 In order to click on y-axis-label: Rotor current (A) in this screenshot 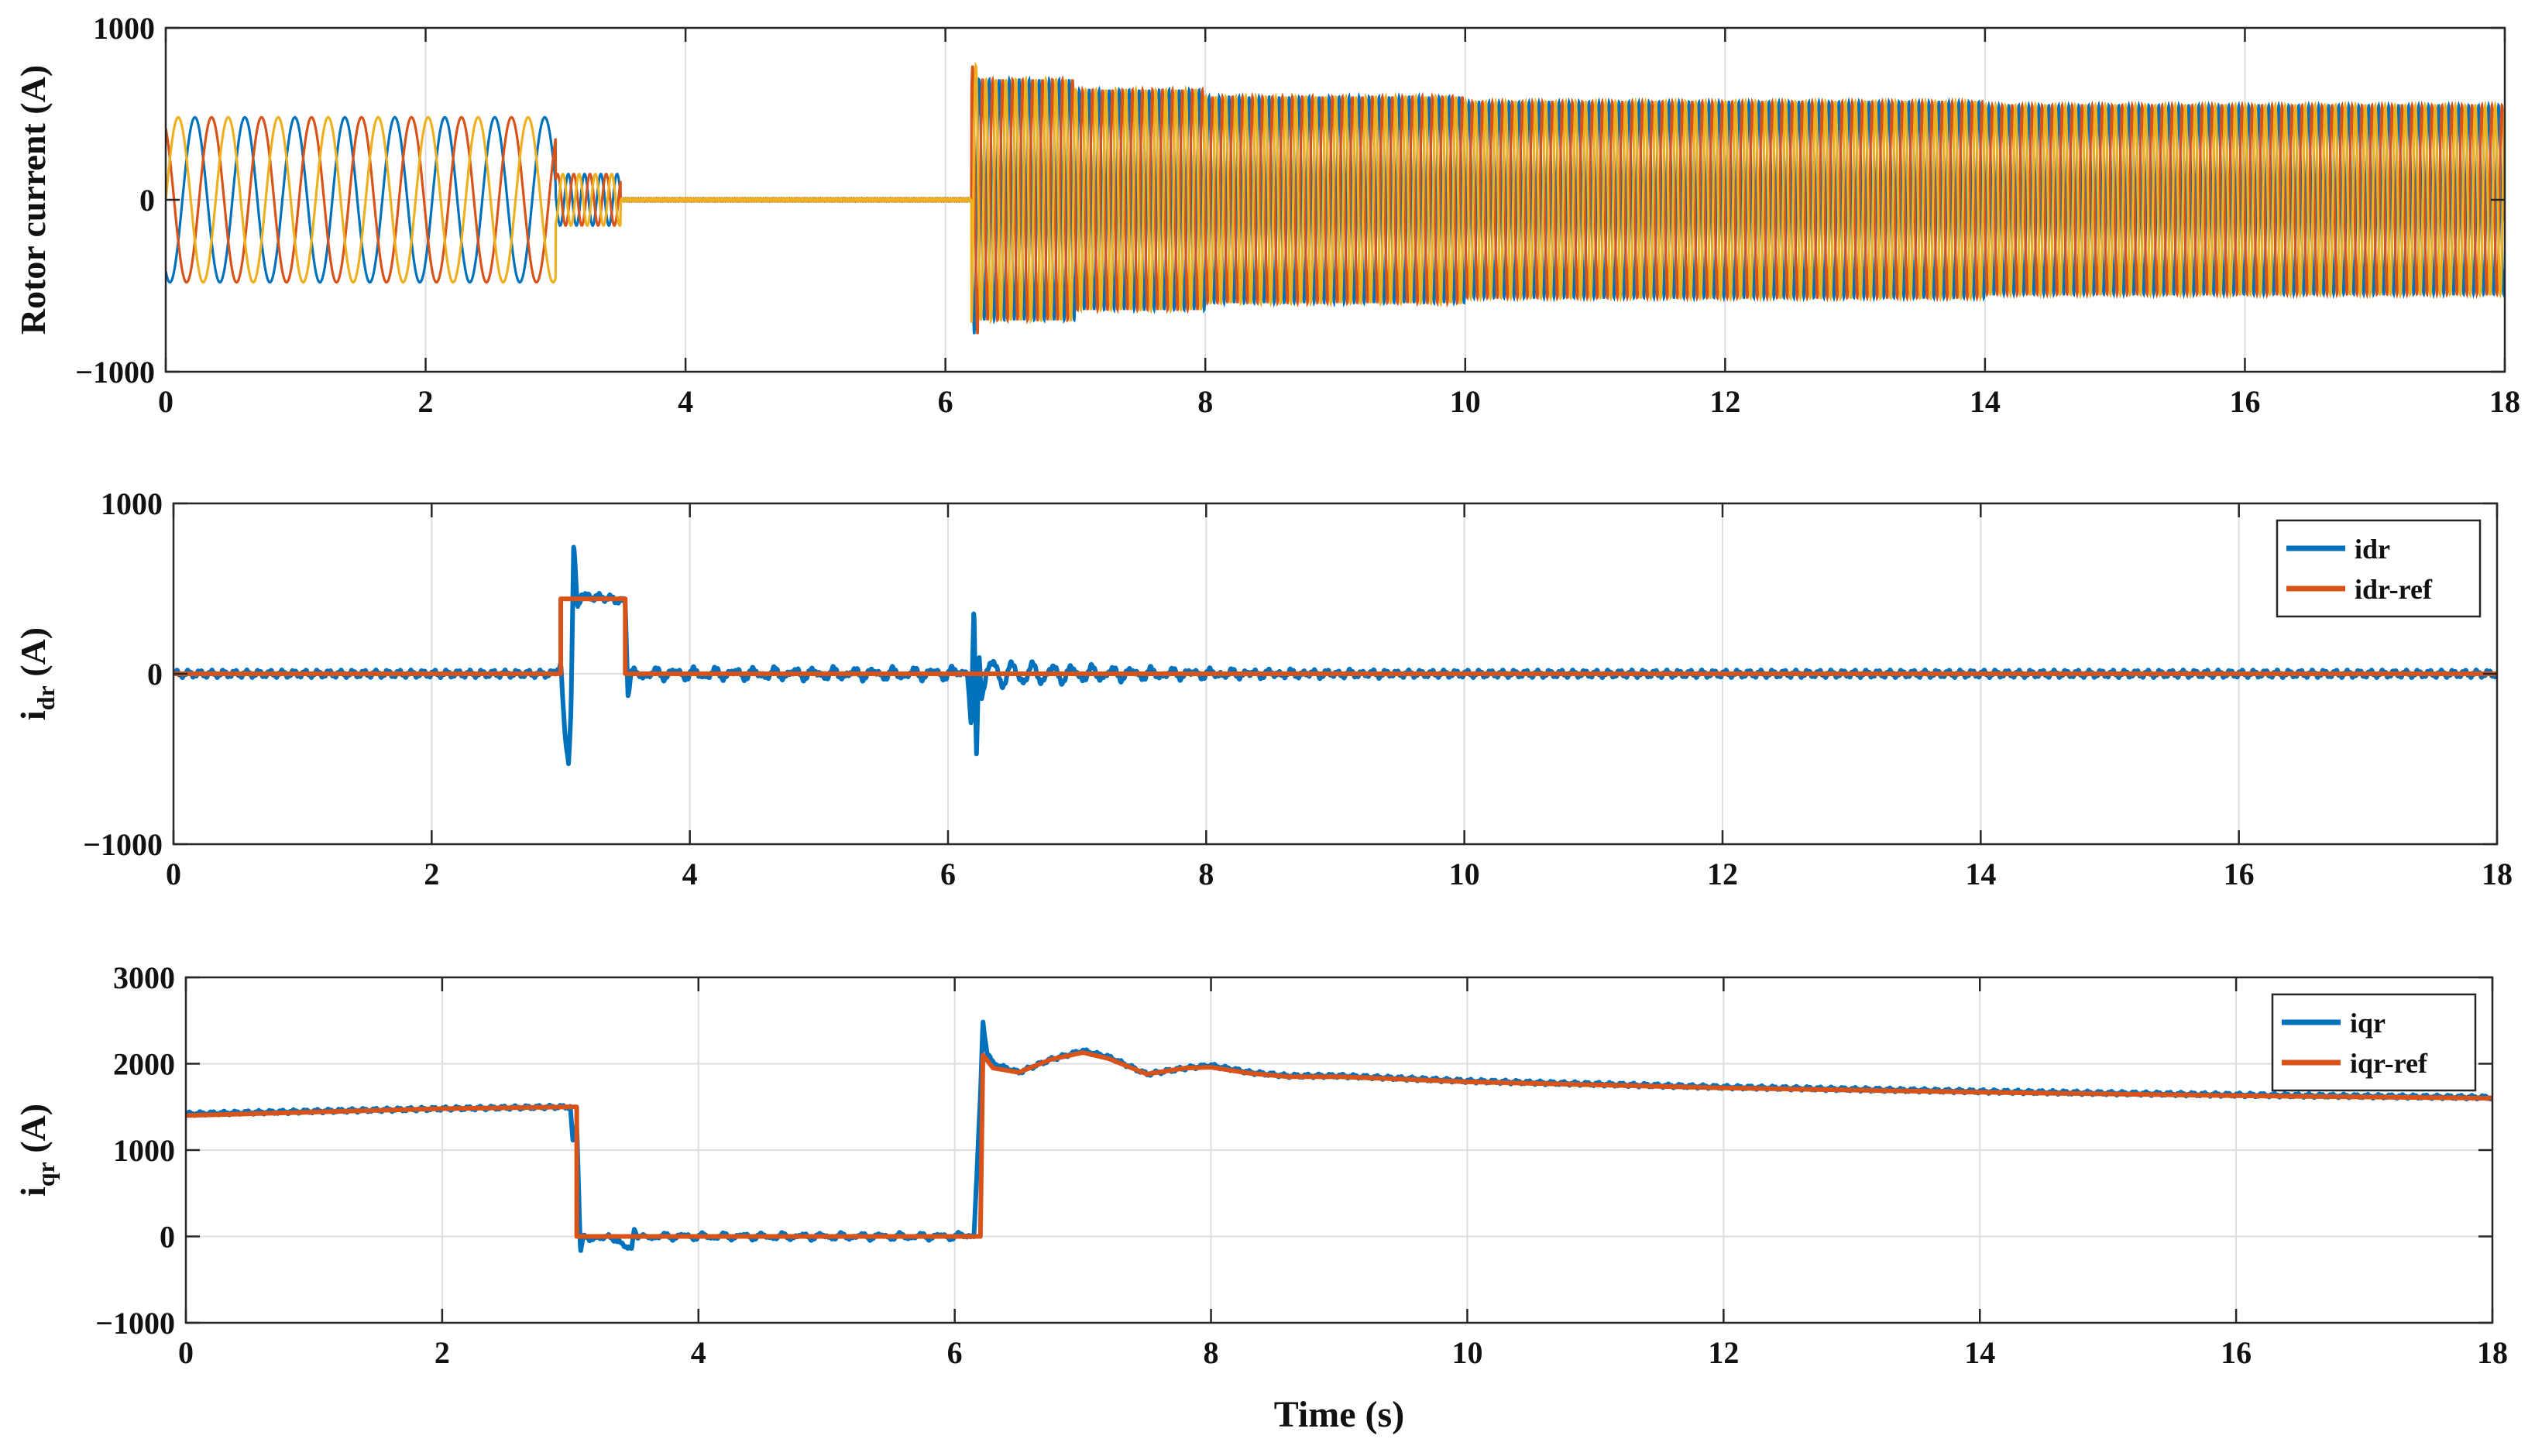, I will do `click(33, 200)`.